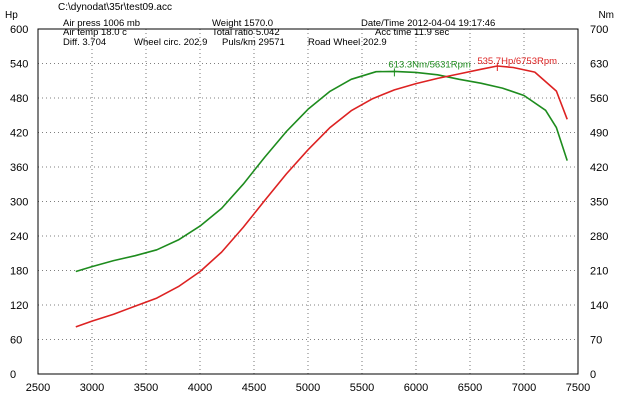 The width and height of the screenshot is (620, 408). What do you see at coordinates (19, 306) in the screenshot?
I see `left-tick-label: 120` at bounding box center [19, 306].